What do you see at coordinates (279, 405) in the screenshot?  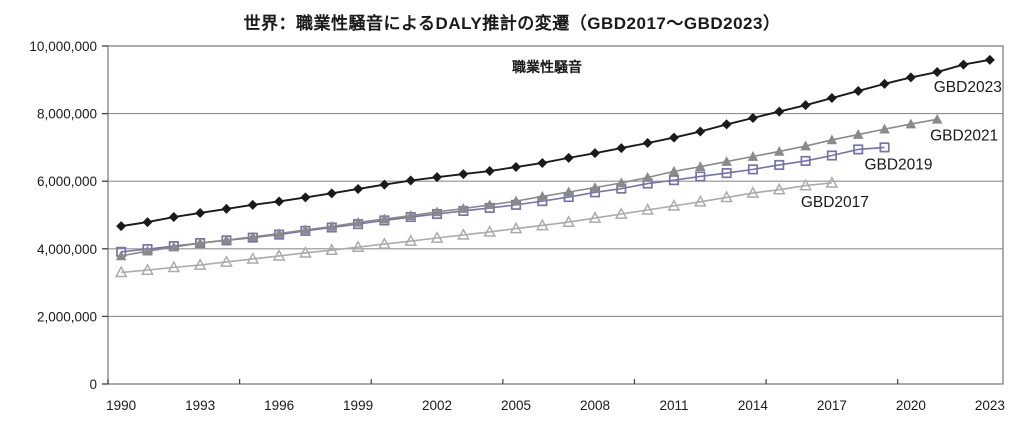 I see `x-axis-label: 1996` at bounding box center [279, 405].